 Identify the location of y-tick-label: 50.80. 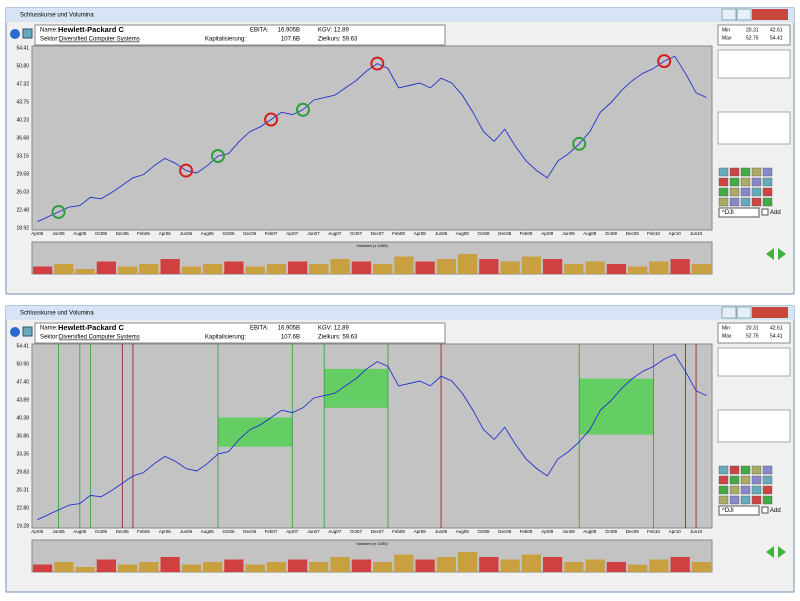
(22, 66).